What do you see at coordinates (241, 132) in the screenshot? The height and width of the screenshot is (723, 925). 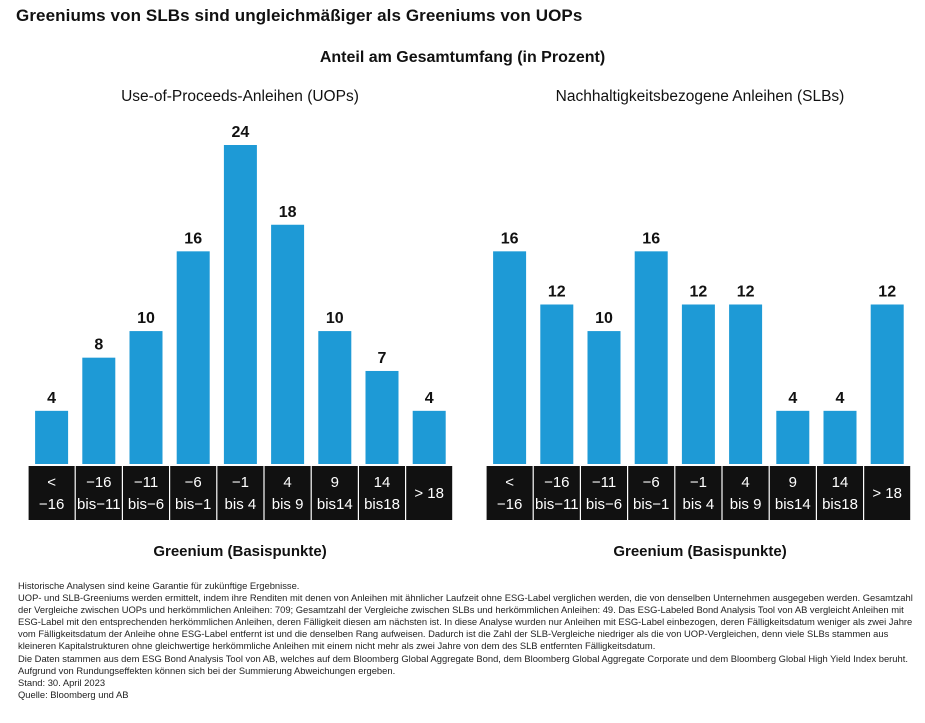 I see `uop-value-label-4: 24` at bounding box center [241, 132].